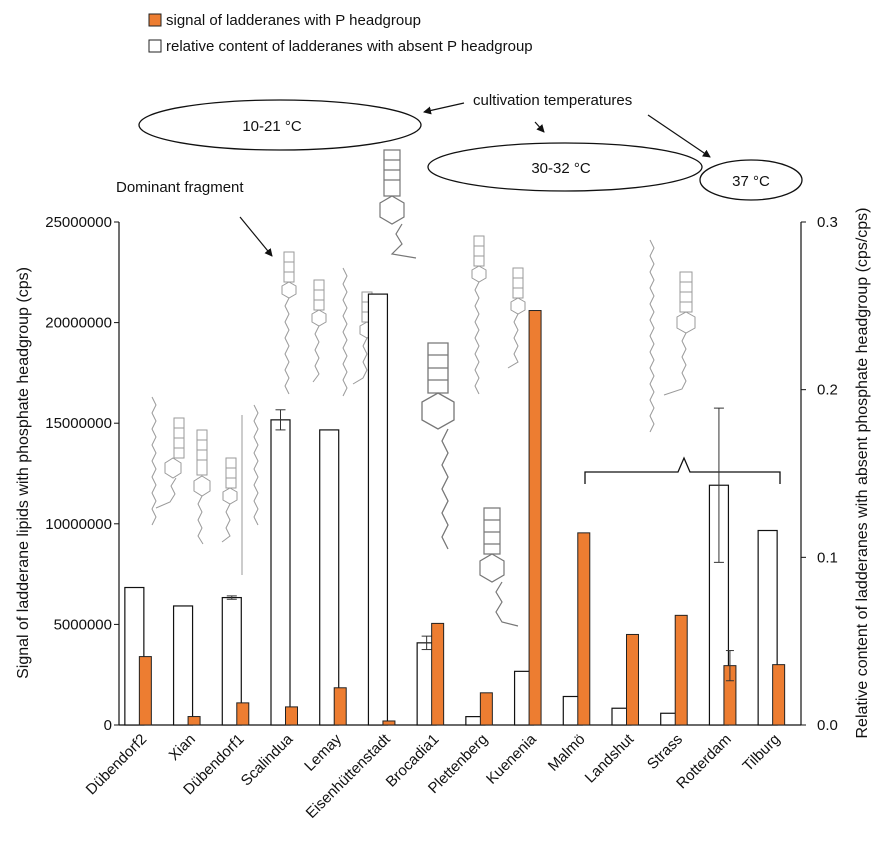  Describe the element at coordinates (256, 236) in the screenshot. I see `dominant-fragment-arrow` at that location.